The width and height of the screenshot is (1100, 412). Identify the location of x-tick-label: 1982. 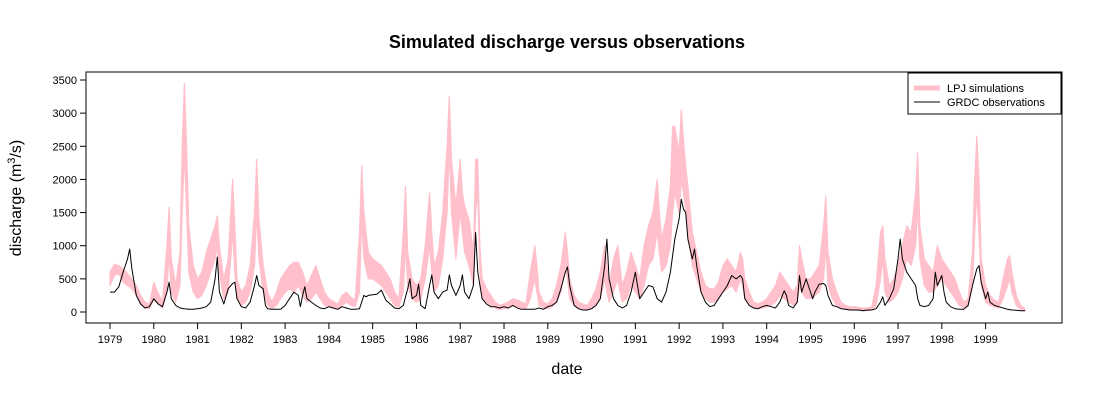
(241, 340).